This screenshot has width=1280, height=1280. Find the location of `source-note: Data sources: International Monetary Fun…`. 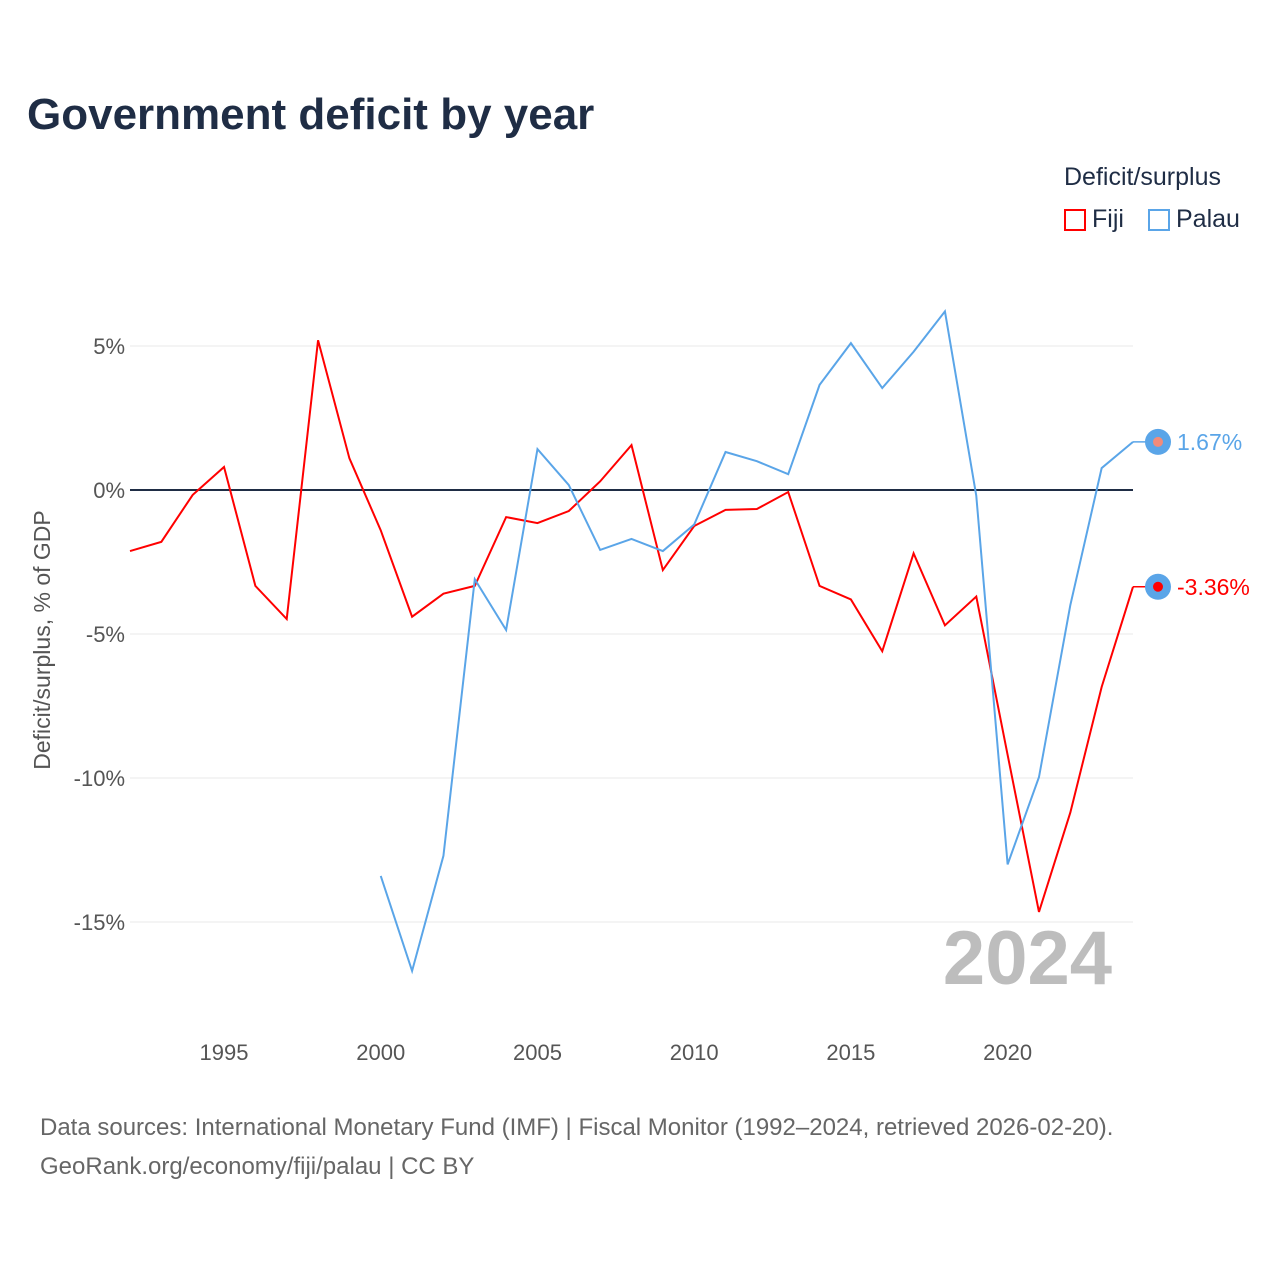

source-note: Data sources: International Monetary Fun… is located at coordinates (576, 1147).